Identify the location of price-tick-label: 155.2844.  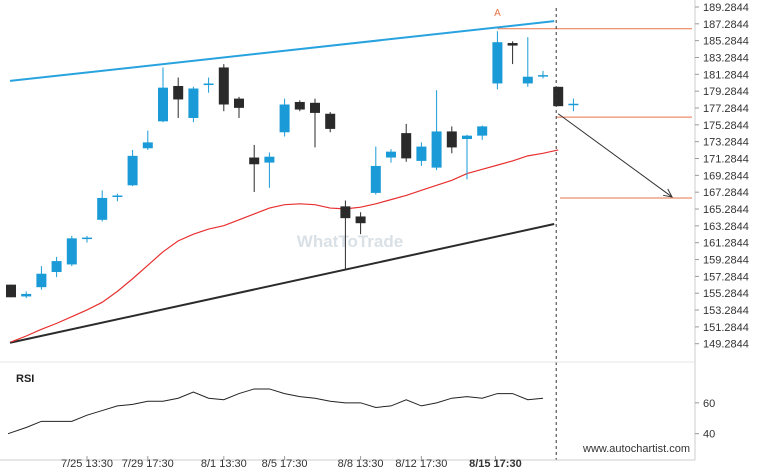
(726, 294).